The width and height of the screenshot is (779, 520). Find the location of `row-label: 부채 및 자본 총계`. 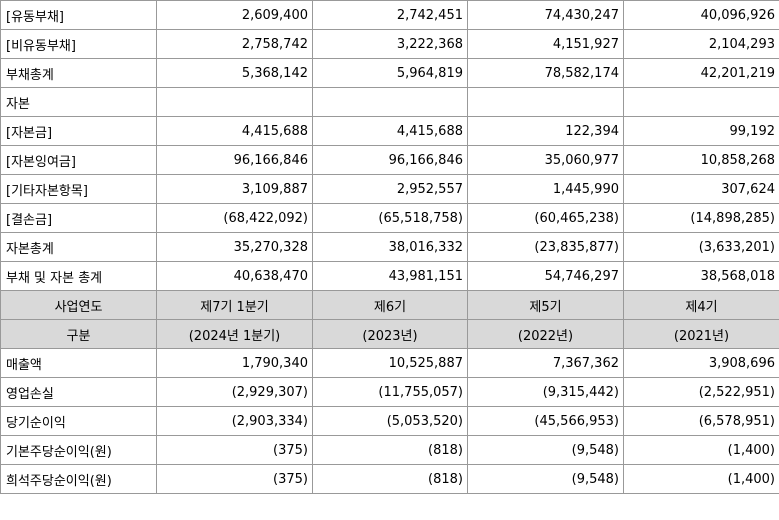

row-label: 부채 및 자본 총계 is located at coordinates (78, 276).